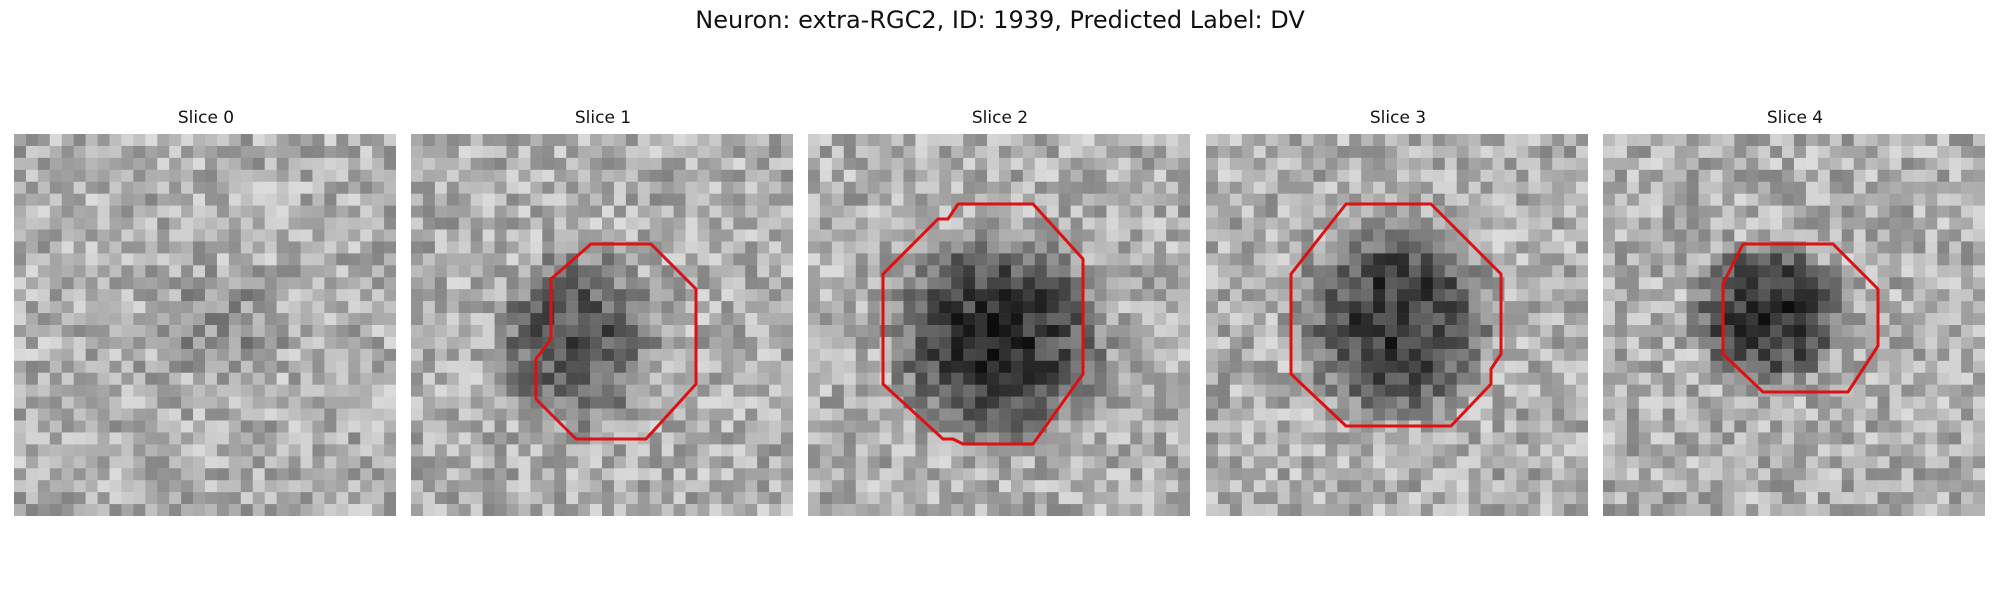  Describe the element at coordinates (603, 118) in the screenshot. I see `slice-title: Slice 1` at that location.